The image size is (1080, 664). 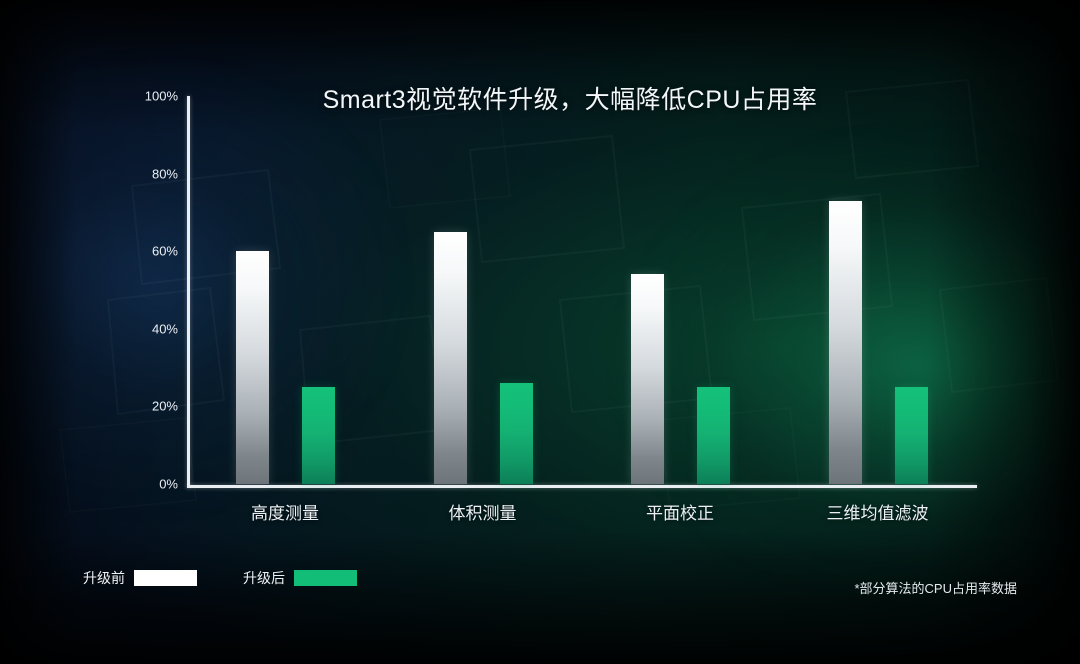 What do you see at coordinates (168, 484) in the screenshot?
I see `y-axis-tick-label: 0%` at bounding box center [168, 484].